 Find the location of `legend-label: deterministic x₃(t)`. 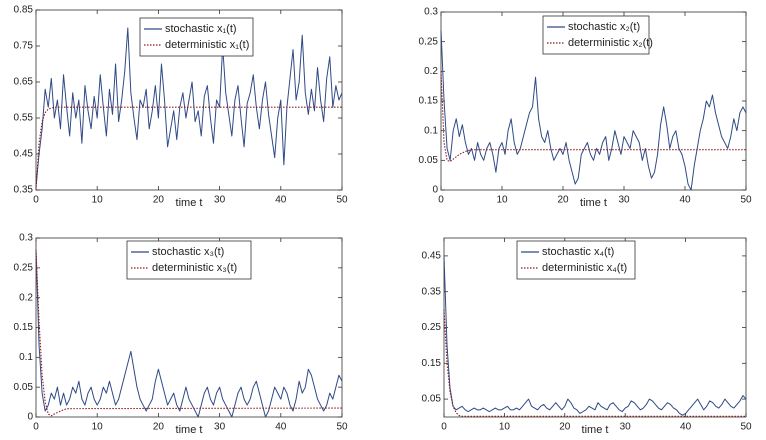

legend-label: deterministic x₃(t) is located at coordinates (194, 268).